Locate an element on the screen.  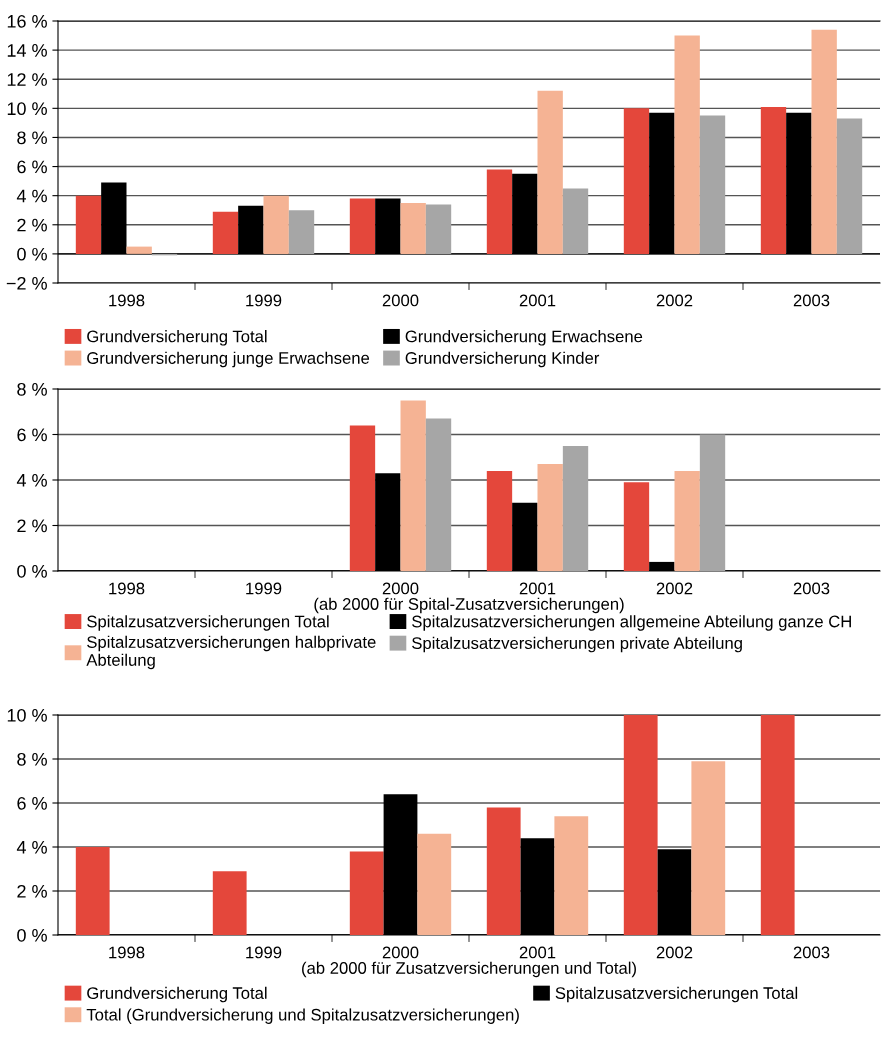
legend-label: Grundversicherung Erwachsene is located at coordinates (524, 338).